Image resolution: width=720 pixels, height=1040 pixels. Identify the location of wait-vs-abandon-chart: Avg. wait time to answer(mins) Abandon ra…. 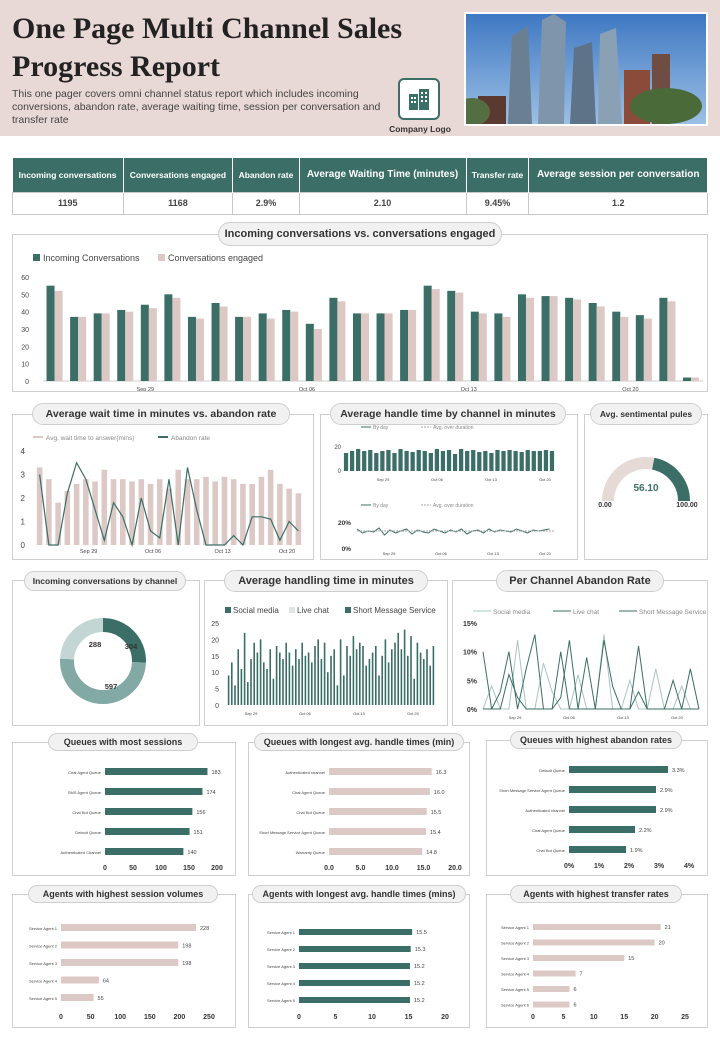
(161, 495).